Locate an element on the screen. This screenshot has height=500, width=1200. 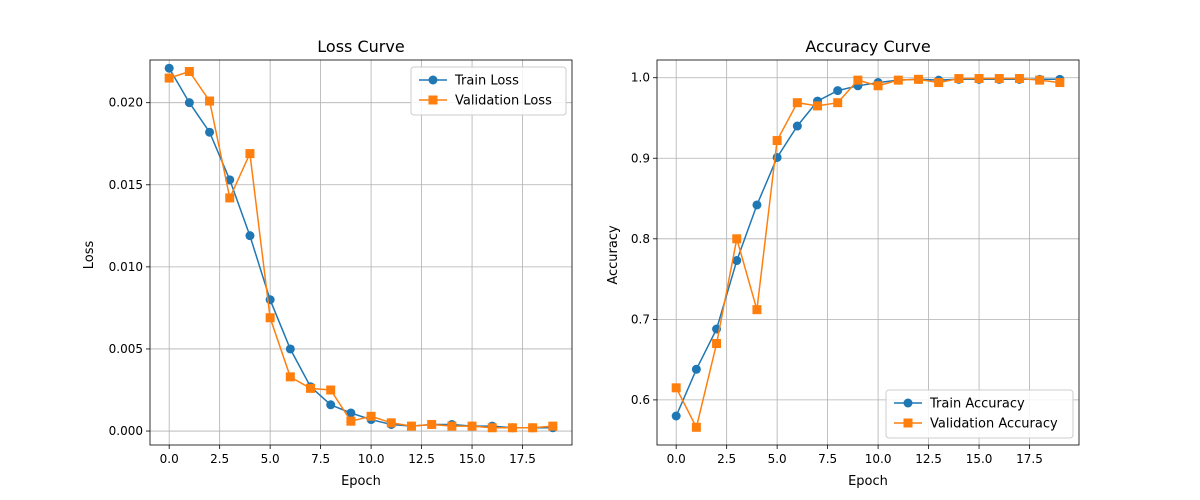
loss-xtick-label: 12.5 is located at coordinates (421, 459).